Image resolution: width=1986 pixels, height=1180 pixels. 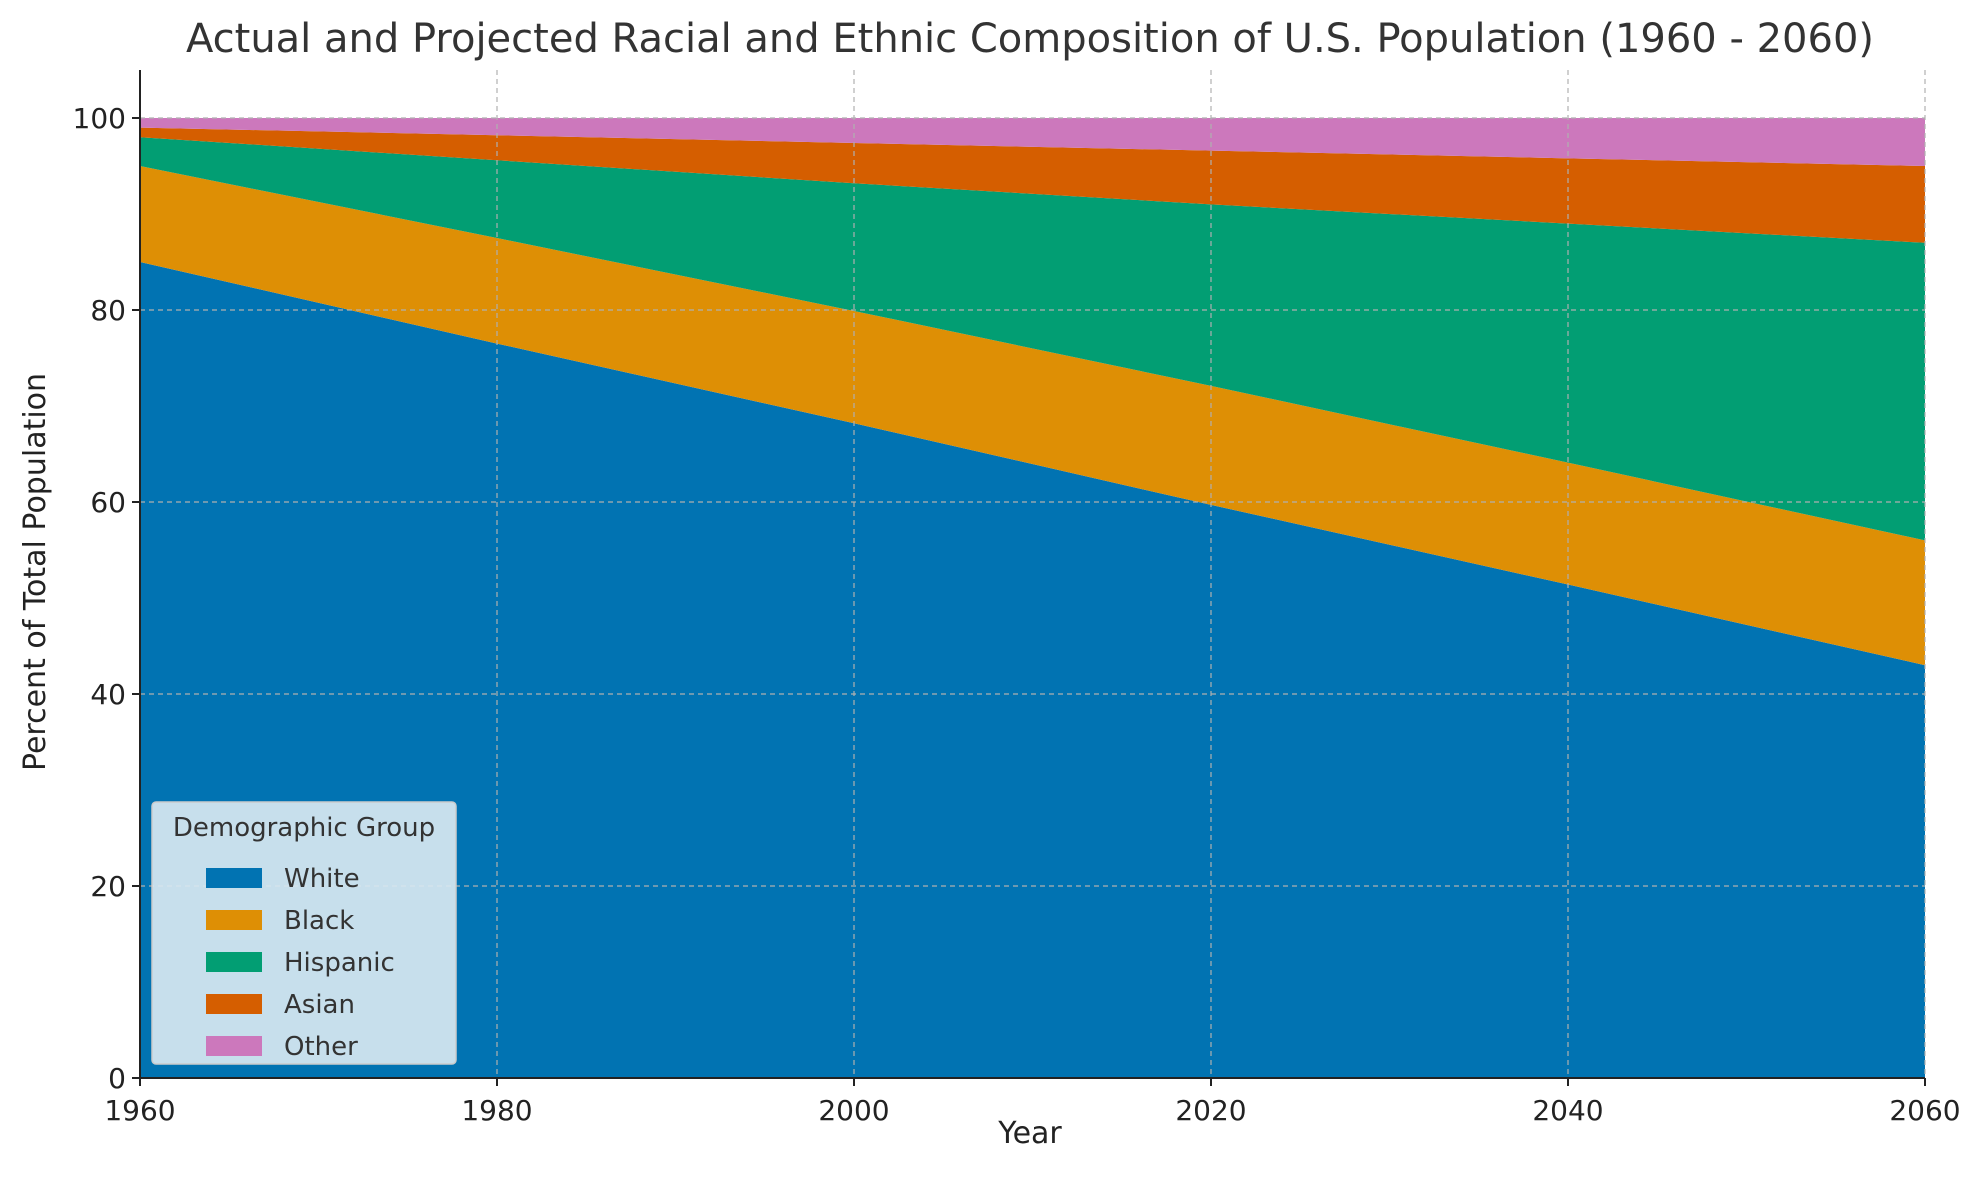 I want to click on x-tick-label-1960: 1960, so click(x=139, y=1110).